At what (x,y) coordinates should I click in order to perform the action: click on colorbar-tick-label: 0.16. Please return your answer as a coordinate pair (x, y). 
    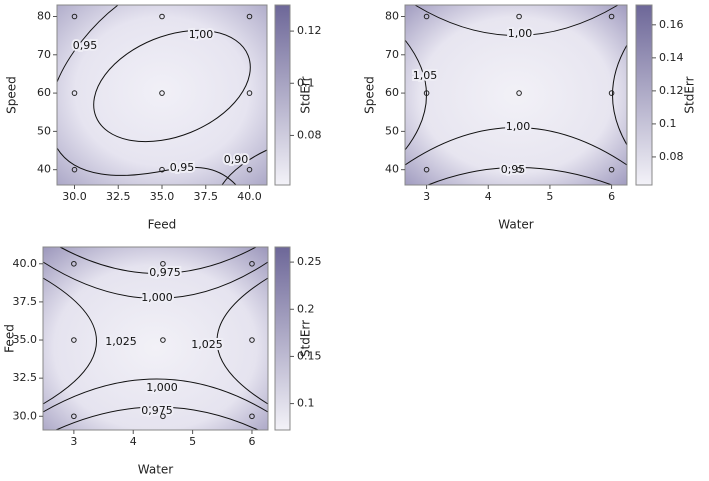
    Looking at the image, I should click on (671, 24).